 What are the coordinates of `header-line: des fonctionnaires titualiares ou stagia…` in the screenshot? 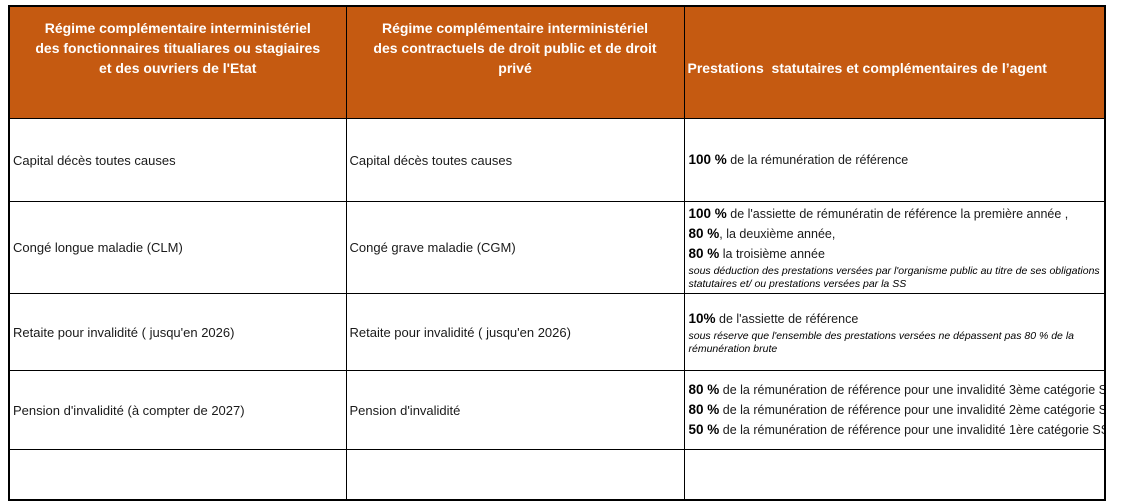 It's located at (178, 48).